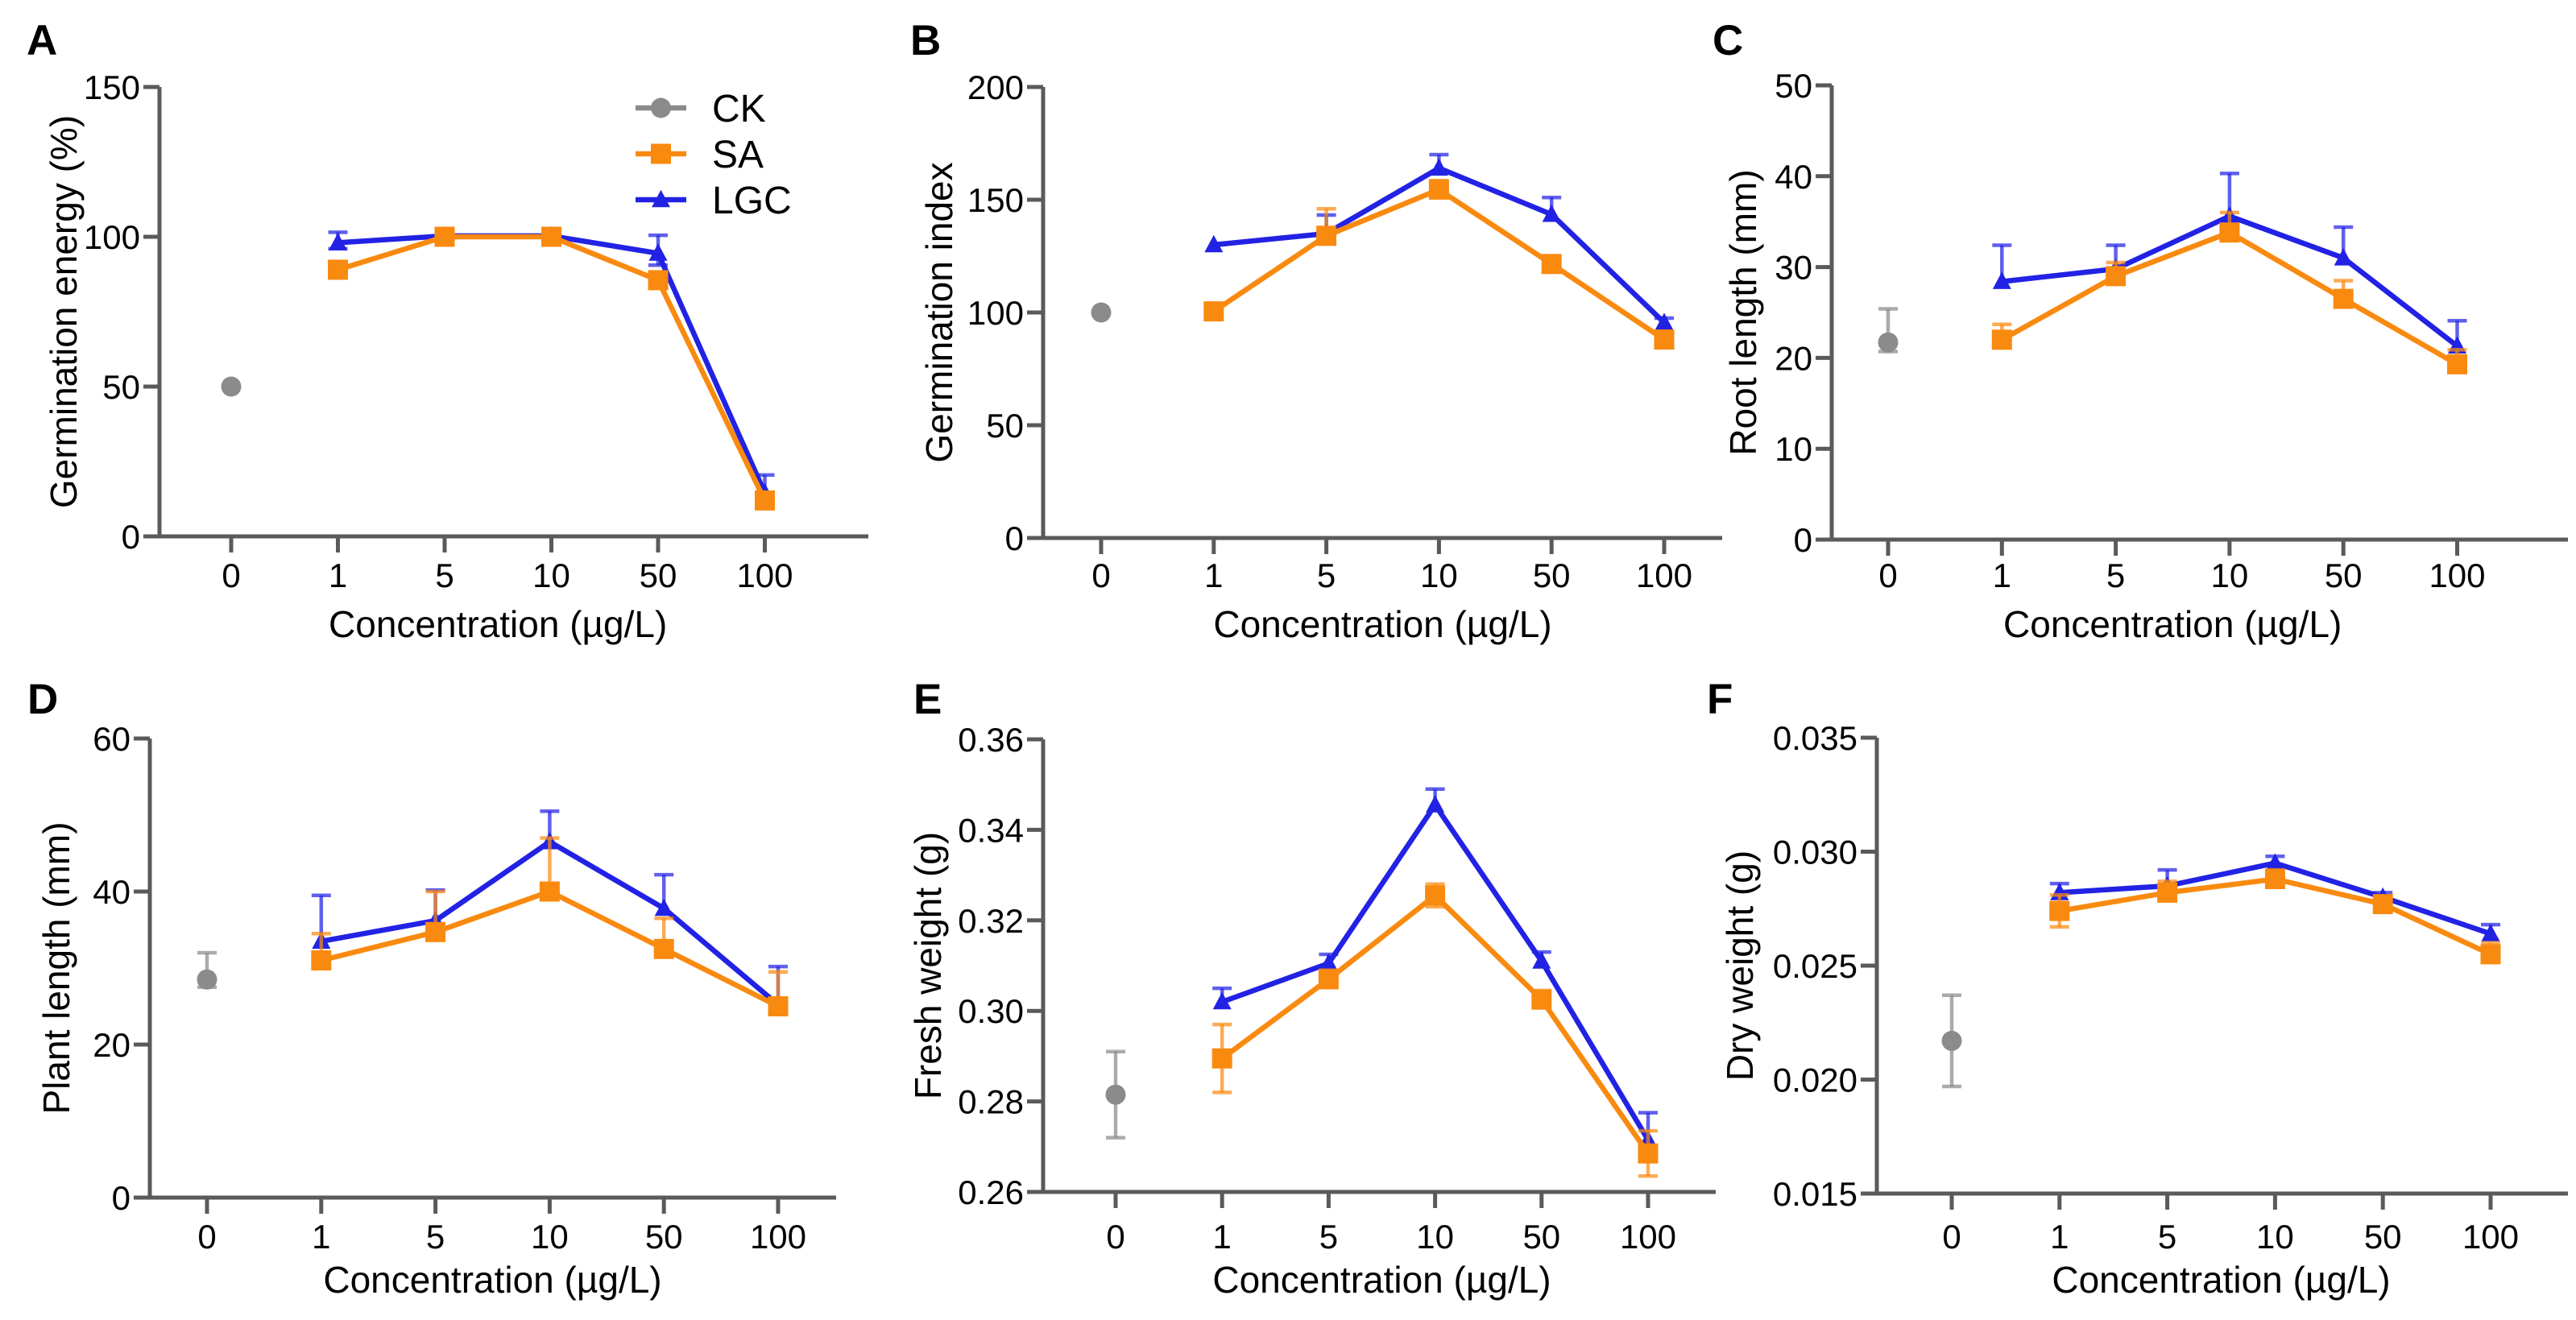 This screenshot has height=1320, width=2576. Describe the element at coordinates (56, 967) in the screenshot. I see `svg-text: Plant length (mm)` at that location.